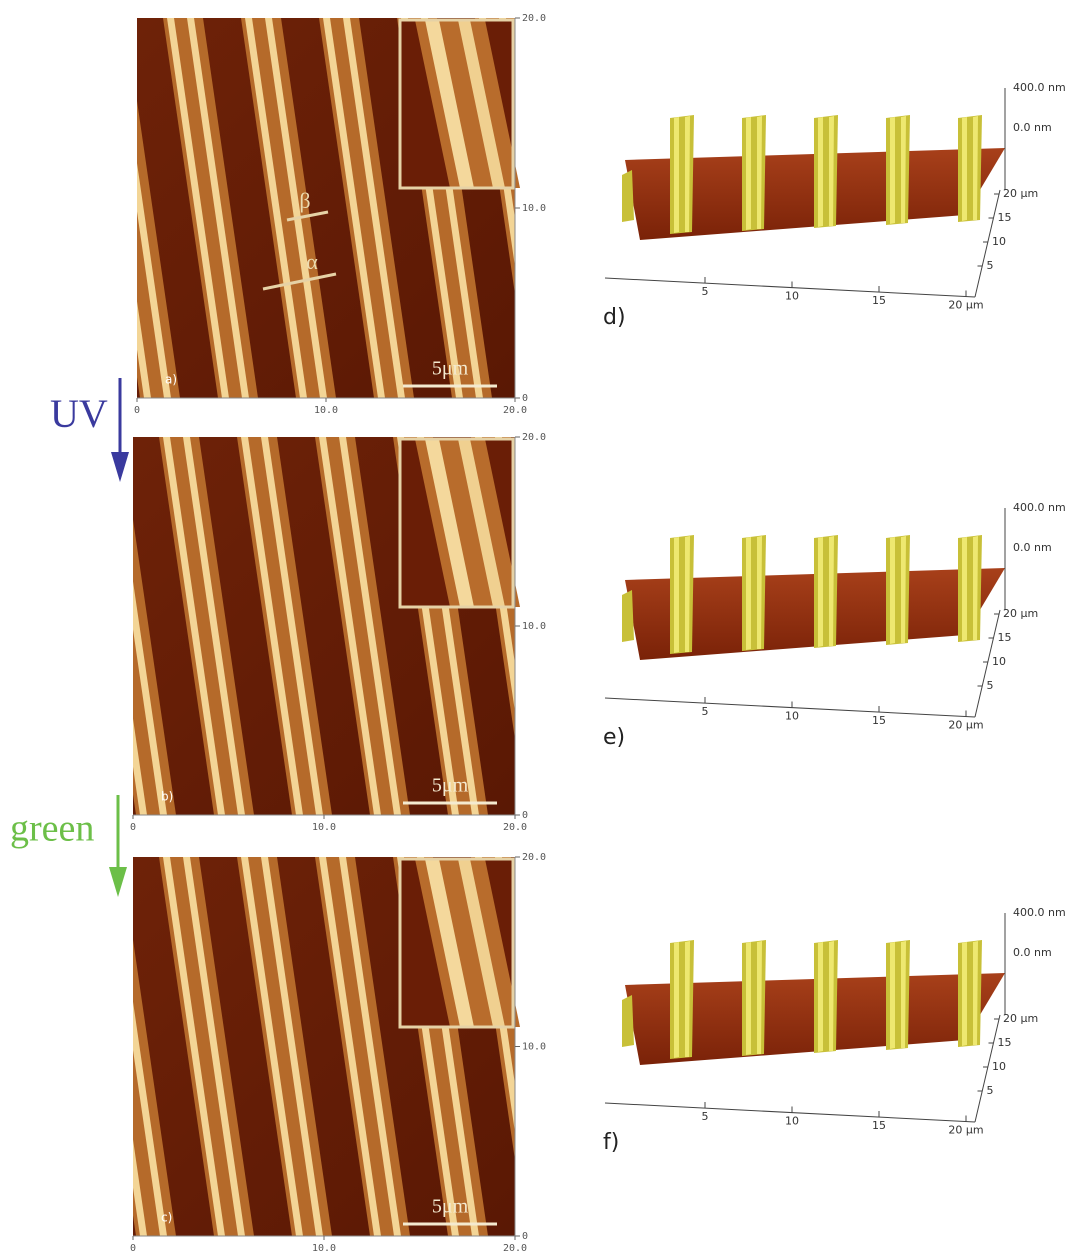  What do you see at coordinates (1039, 507) in the screenshot?
I see `z-label: 400.0 nm` at bounding box center [1039, 507].